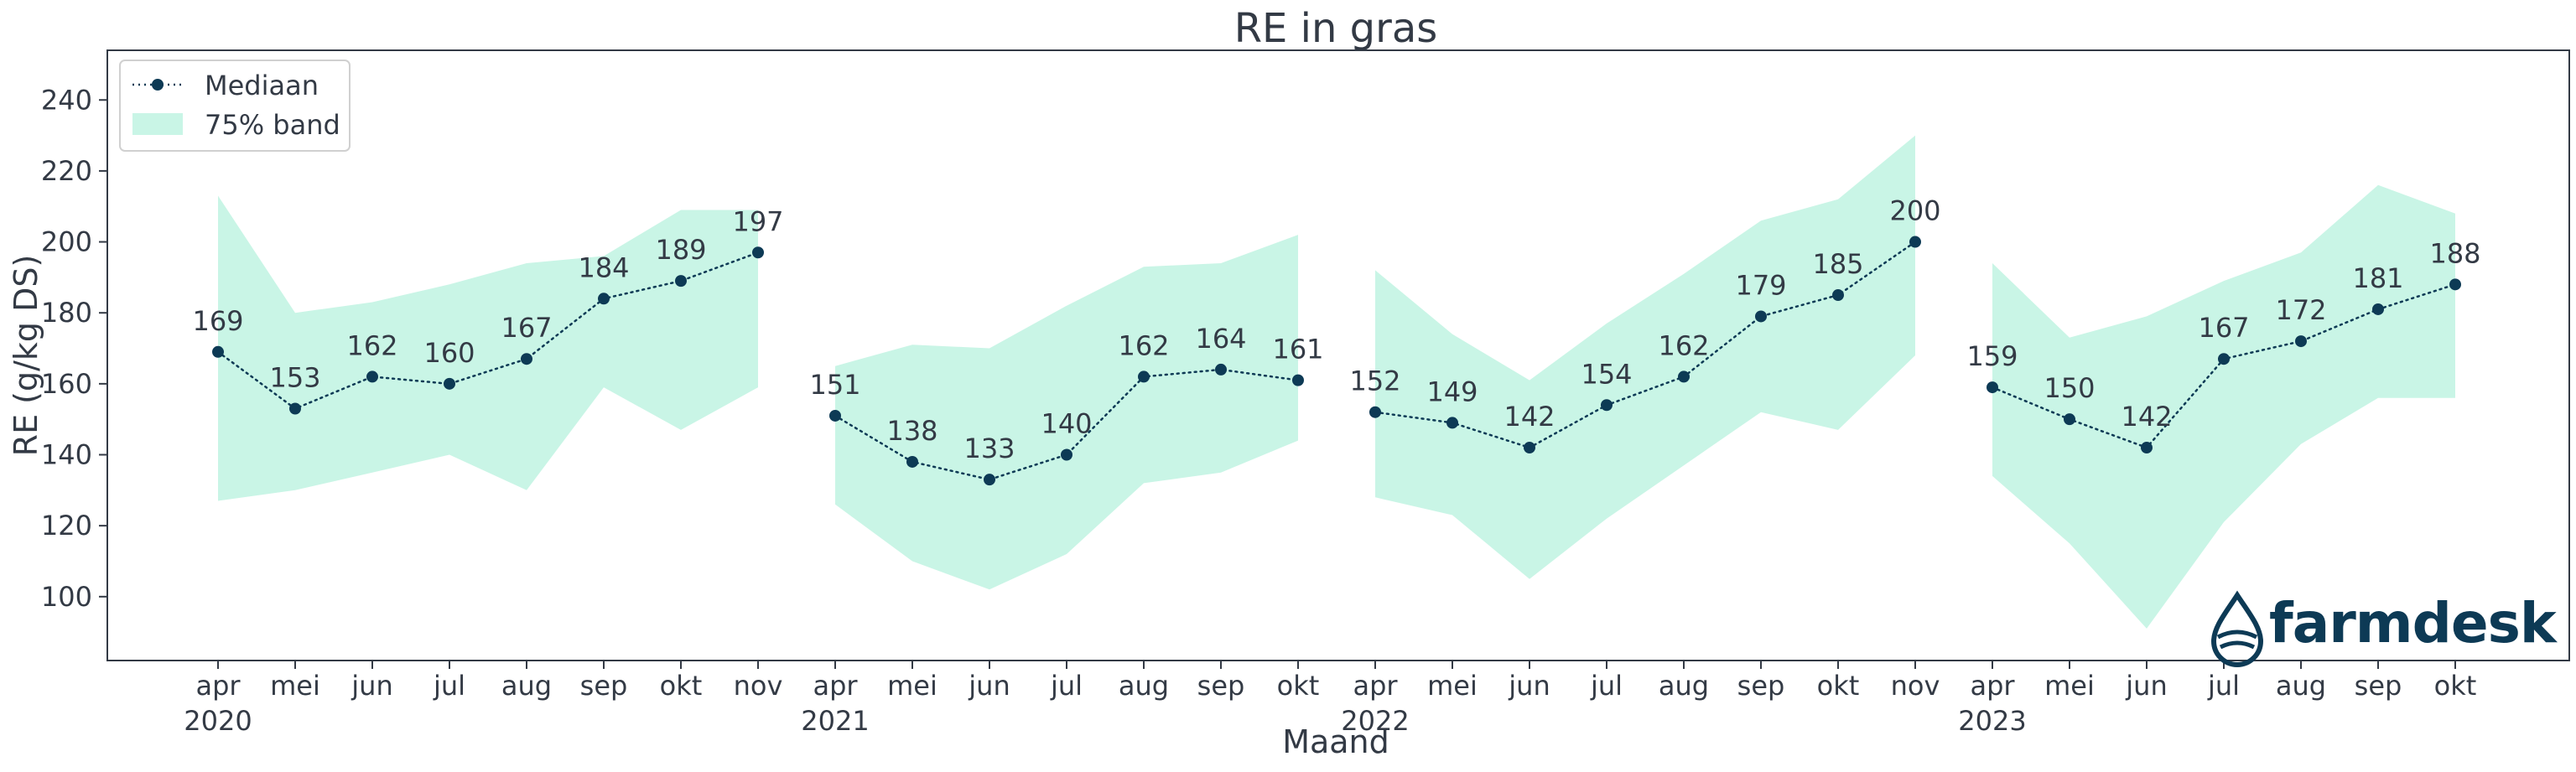 This screenshot has height=772, width=2576. I want to click on legend-swatch-band, so click(157, 124).